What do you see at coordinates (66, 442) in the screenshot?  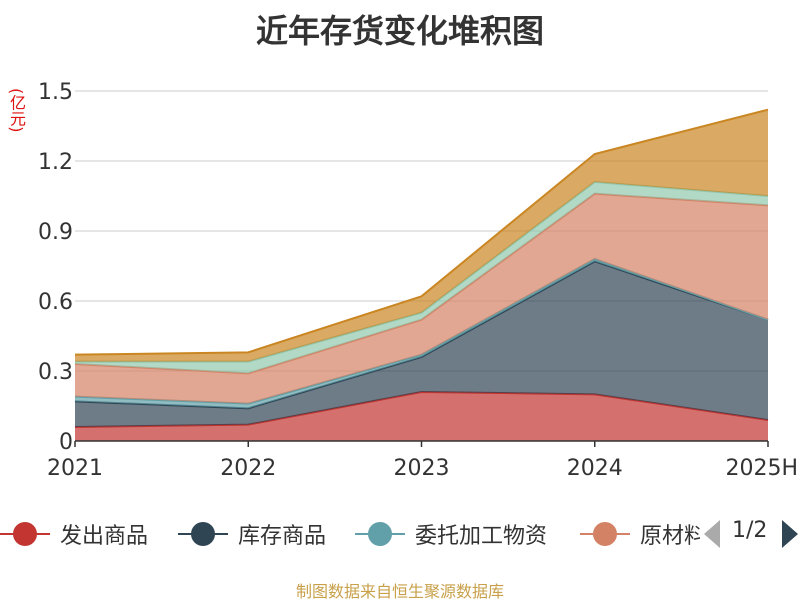 I see `y-tick-label: 0` at bounding box center [66, 442].